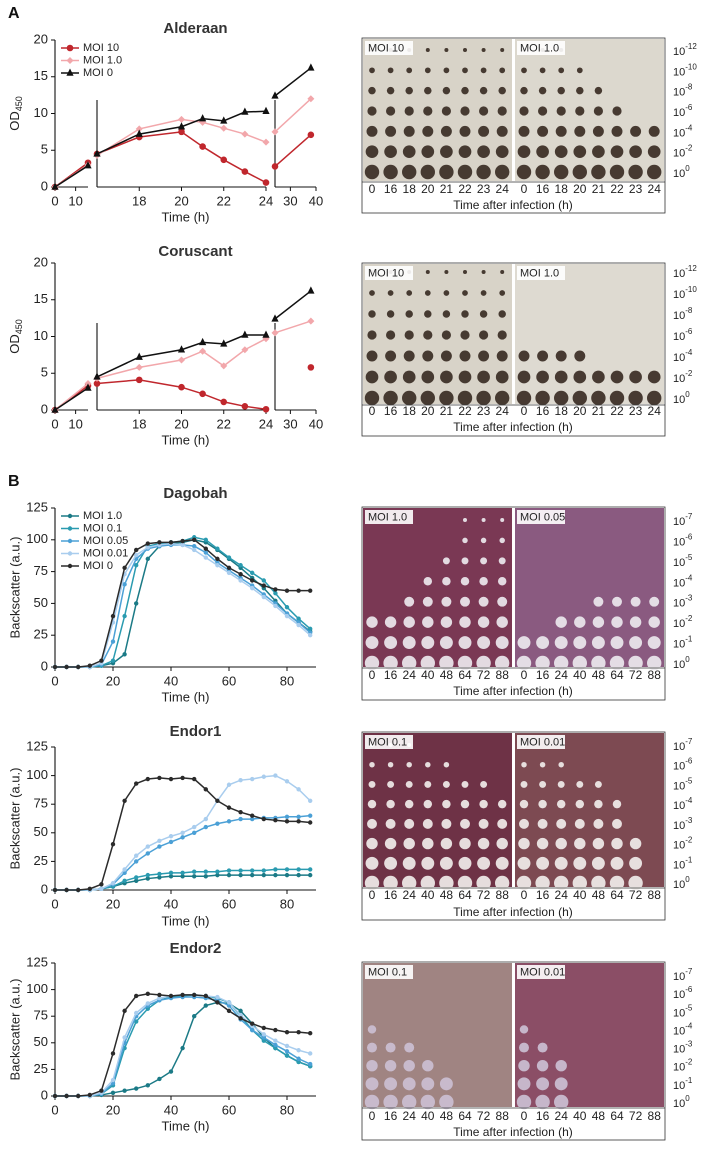 Image resolution: width=712 pixels, height=1162 pixels. Describe the element at coordinates (186, 920) in the screenshot. I see `x-axis-label: Time (h)` at that location.